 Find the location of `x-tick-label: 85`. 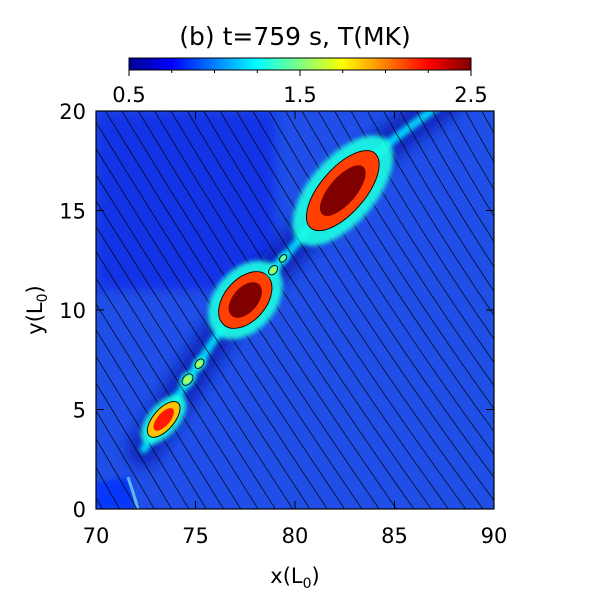

x-tick-label: 85 is located at coordinates (394, 536).